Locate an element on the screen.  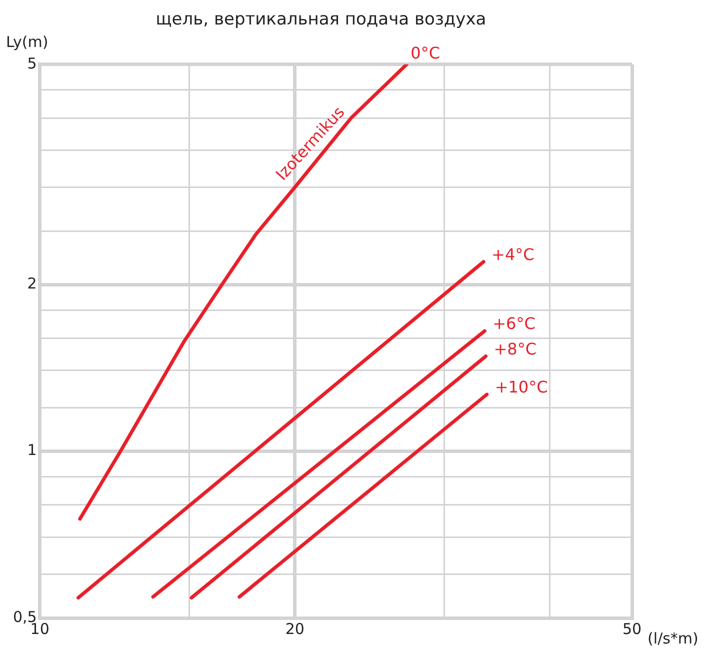
series-label: +4°C is located at coordinates (513, 254).